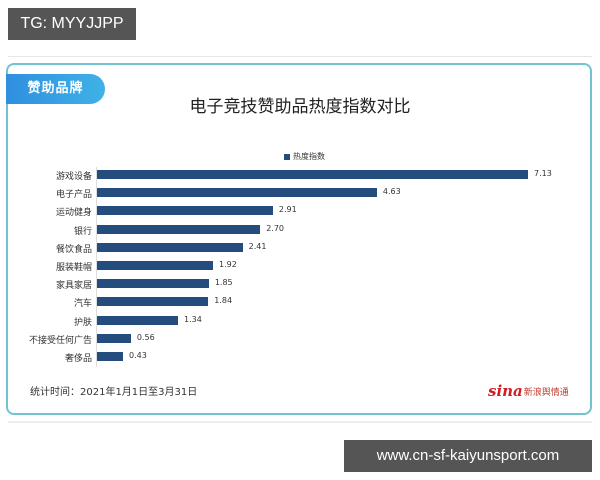 This screenshot has height=480, width=600. Describe the element at coordinates (300, 248) in the screenshot. I see `bar-row: 餐饮食品 2.41` at that location.